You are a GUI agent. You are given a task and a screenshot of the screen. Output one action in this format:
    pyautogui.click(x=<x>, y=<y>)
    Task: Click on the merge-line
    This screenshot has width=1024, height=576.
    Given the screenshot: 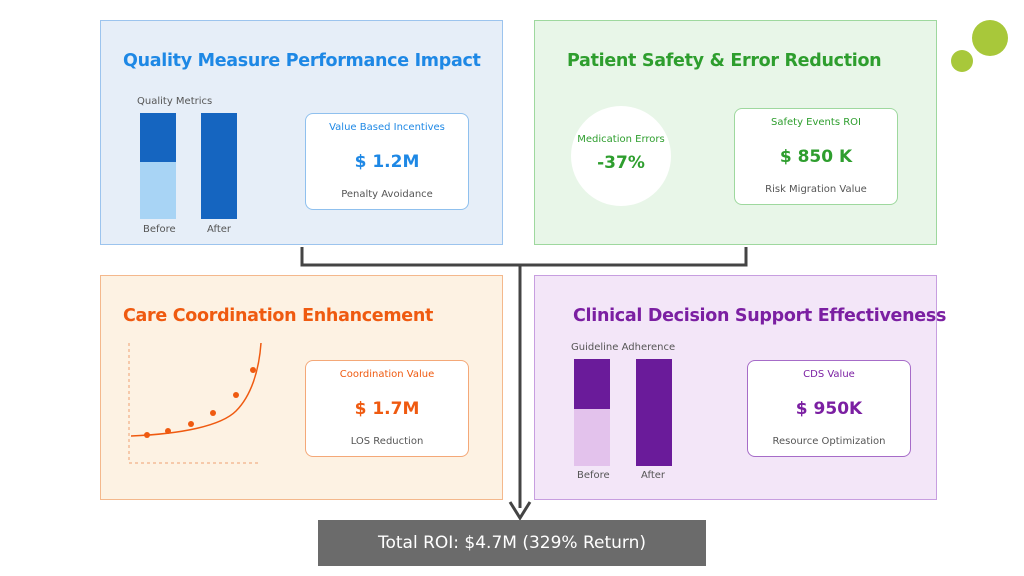 What is the action you would take?
    pyautogui.click(x=524, y=257)
    